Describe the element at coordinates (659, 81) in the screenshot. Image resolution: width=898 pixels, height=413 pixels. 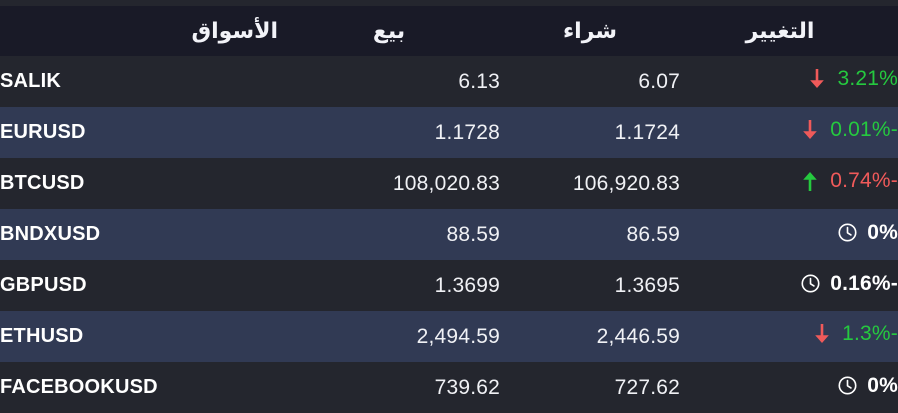
I see `buy-price: 6.07` at that location.